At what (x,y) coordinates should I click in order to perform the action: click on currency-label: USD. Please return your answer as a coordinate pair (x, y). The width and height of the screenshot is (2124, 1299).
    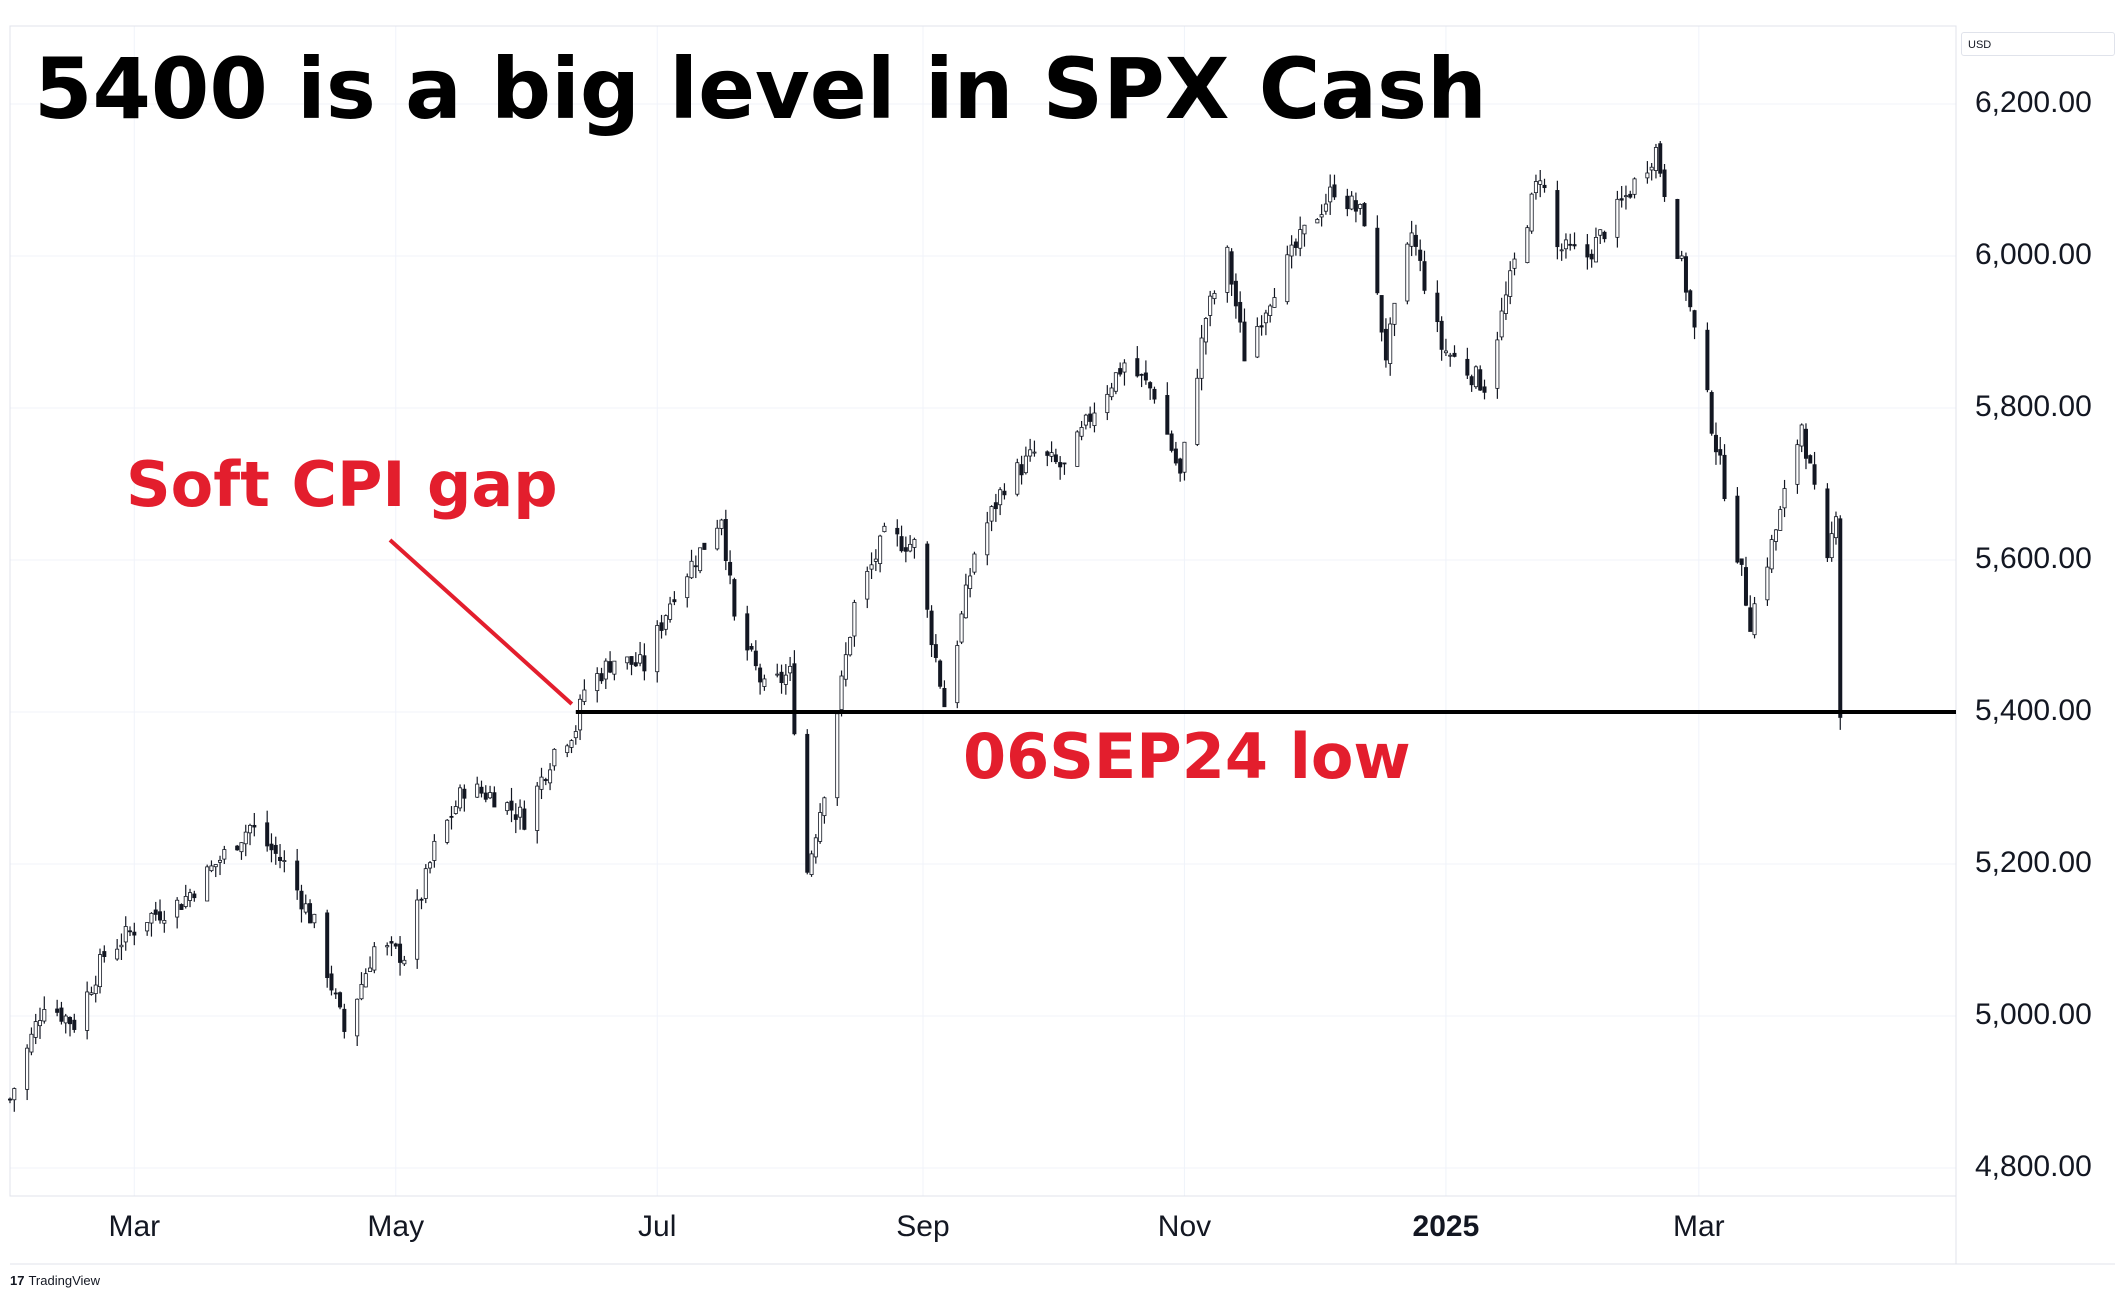
    Looking at the image, I should click on (2038, 44).